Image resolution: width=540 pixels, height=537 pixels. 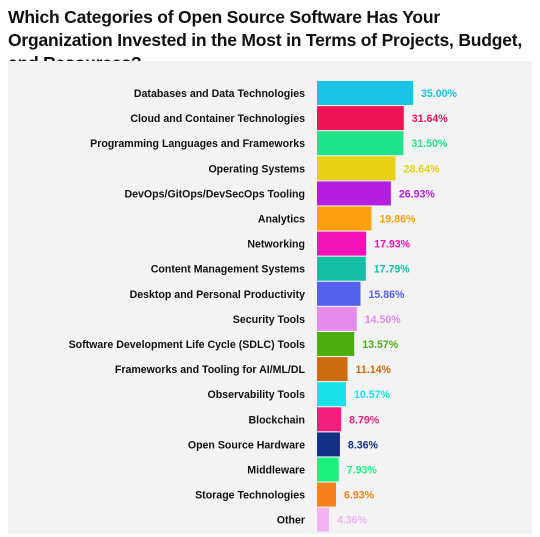 I want to click on value-label: 8.36%, so click(x=363, y=445).